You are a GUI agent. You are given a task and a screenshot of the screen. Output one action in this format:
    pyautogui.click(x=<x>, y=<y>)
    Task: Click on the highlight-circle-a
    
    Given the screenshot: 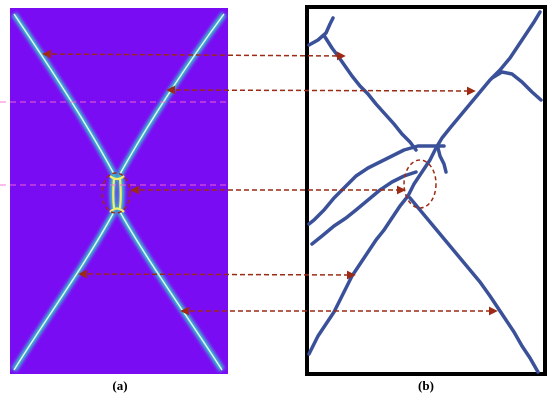 What is the action you would take?
    pyautogui.click(x=116, y=193)
    